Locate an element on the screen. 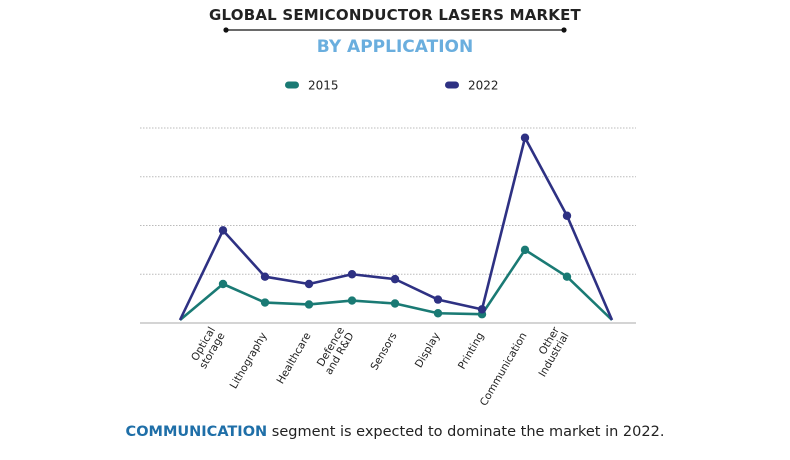 This screenshot has width=790, height=460. x-tick-label-line: Healthcare is located at coordinates (294, 359).